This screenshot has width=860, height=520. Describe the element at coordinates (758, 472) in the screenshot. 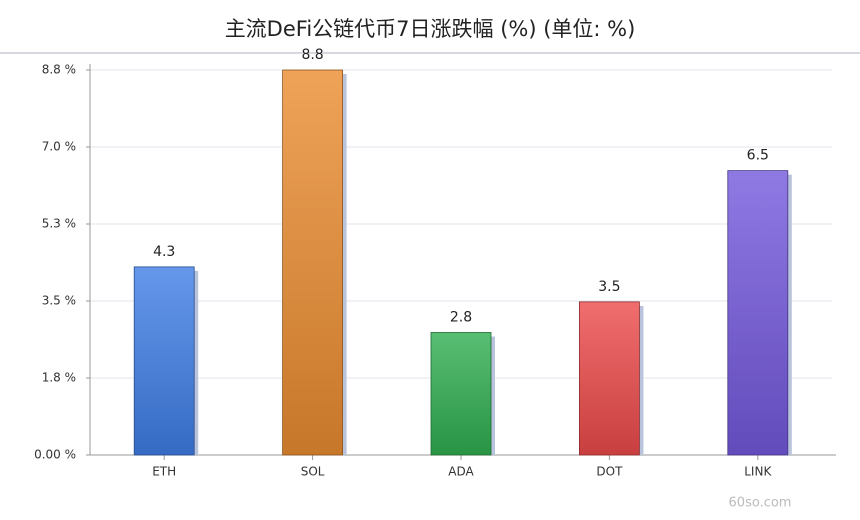

I see `x-tick-label: LINK` at that location.